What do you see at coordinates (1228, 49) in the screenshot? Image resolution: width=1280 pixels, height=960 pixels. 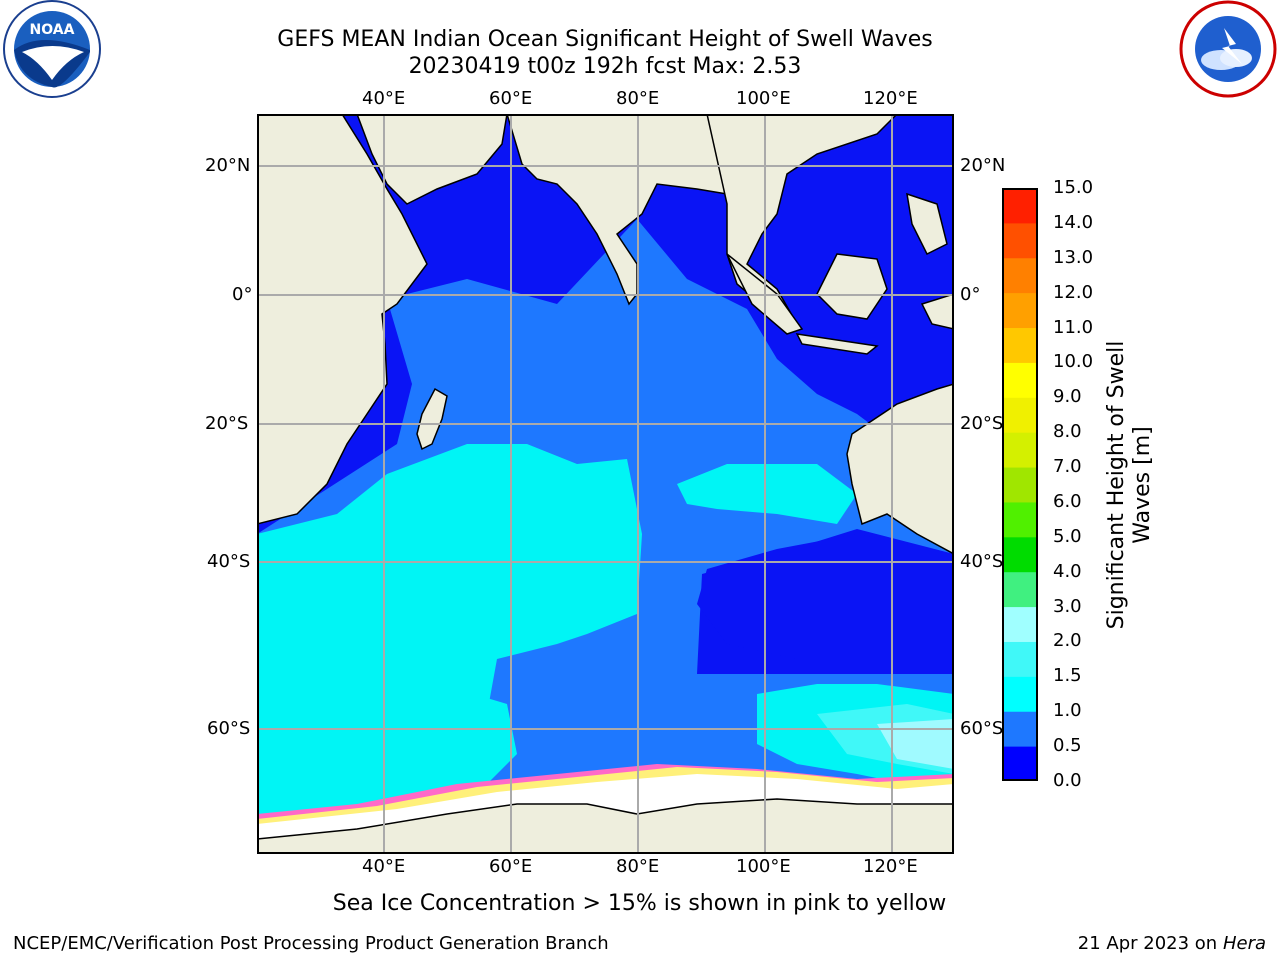 I see `nws-logo` at bounding box center [1228, 49].